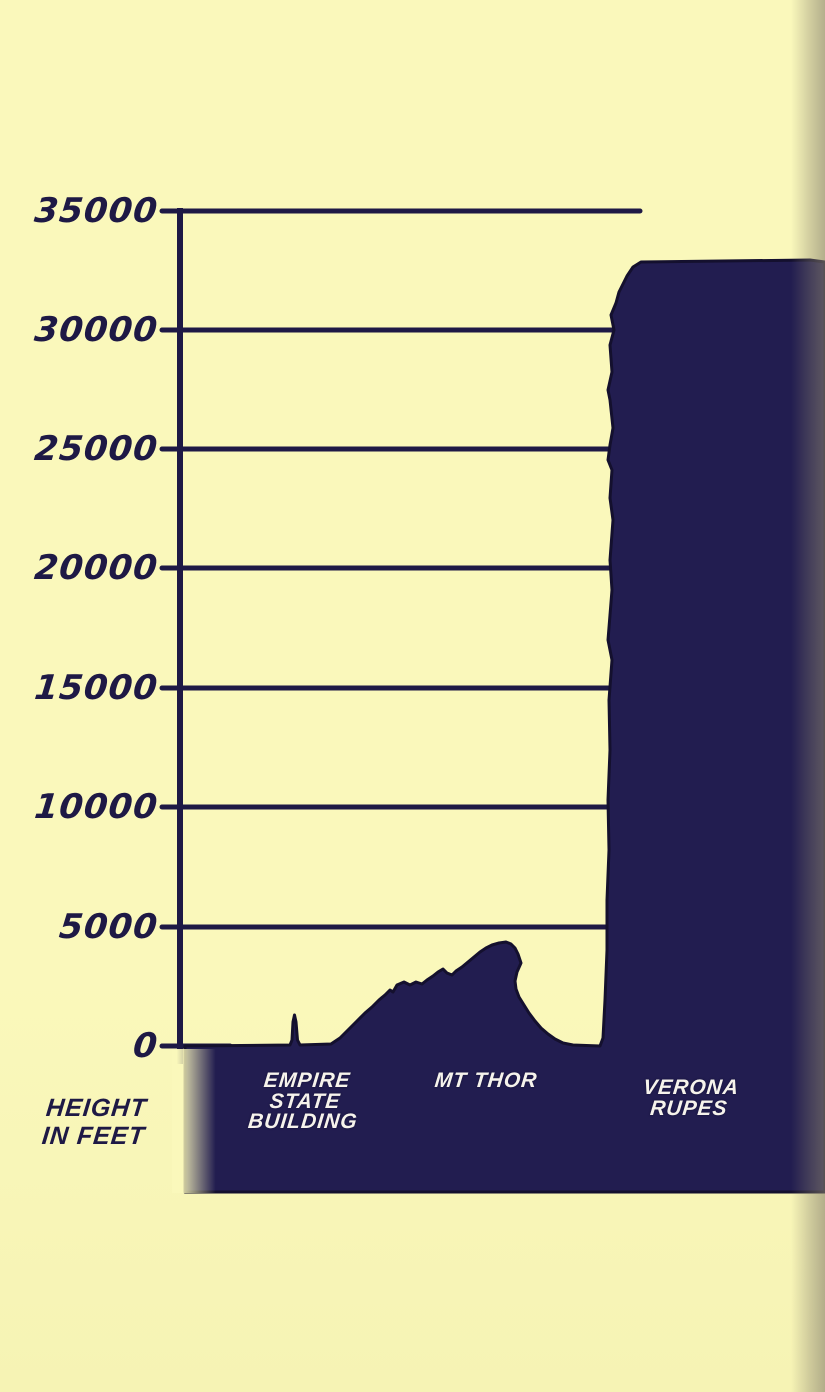 This screenshot has width=825, height=1392. I want to click on y-axis-line, so click(180, 636).